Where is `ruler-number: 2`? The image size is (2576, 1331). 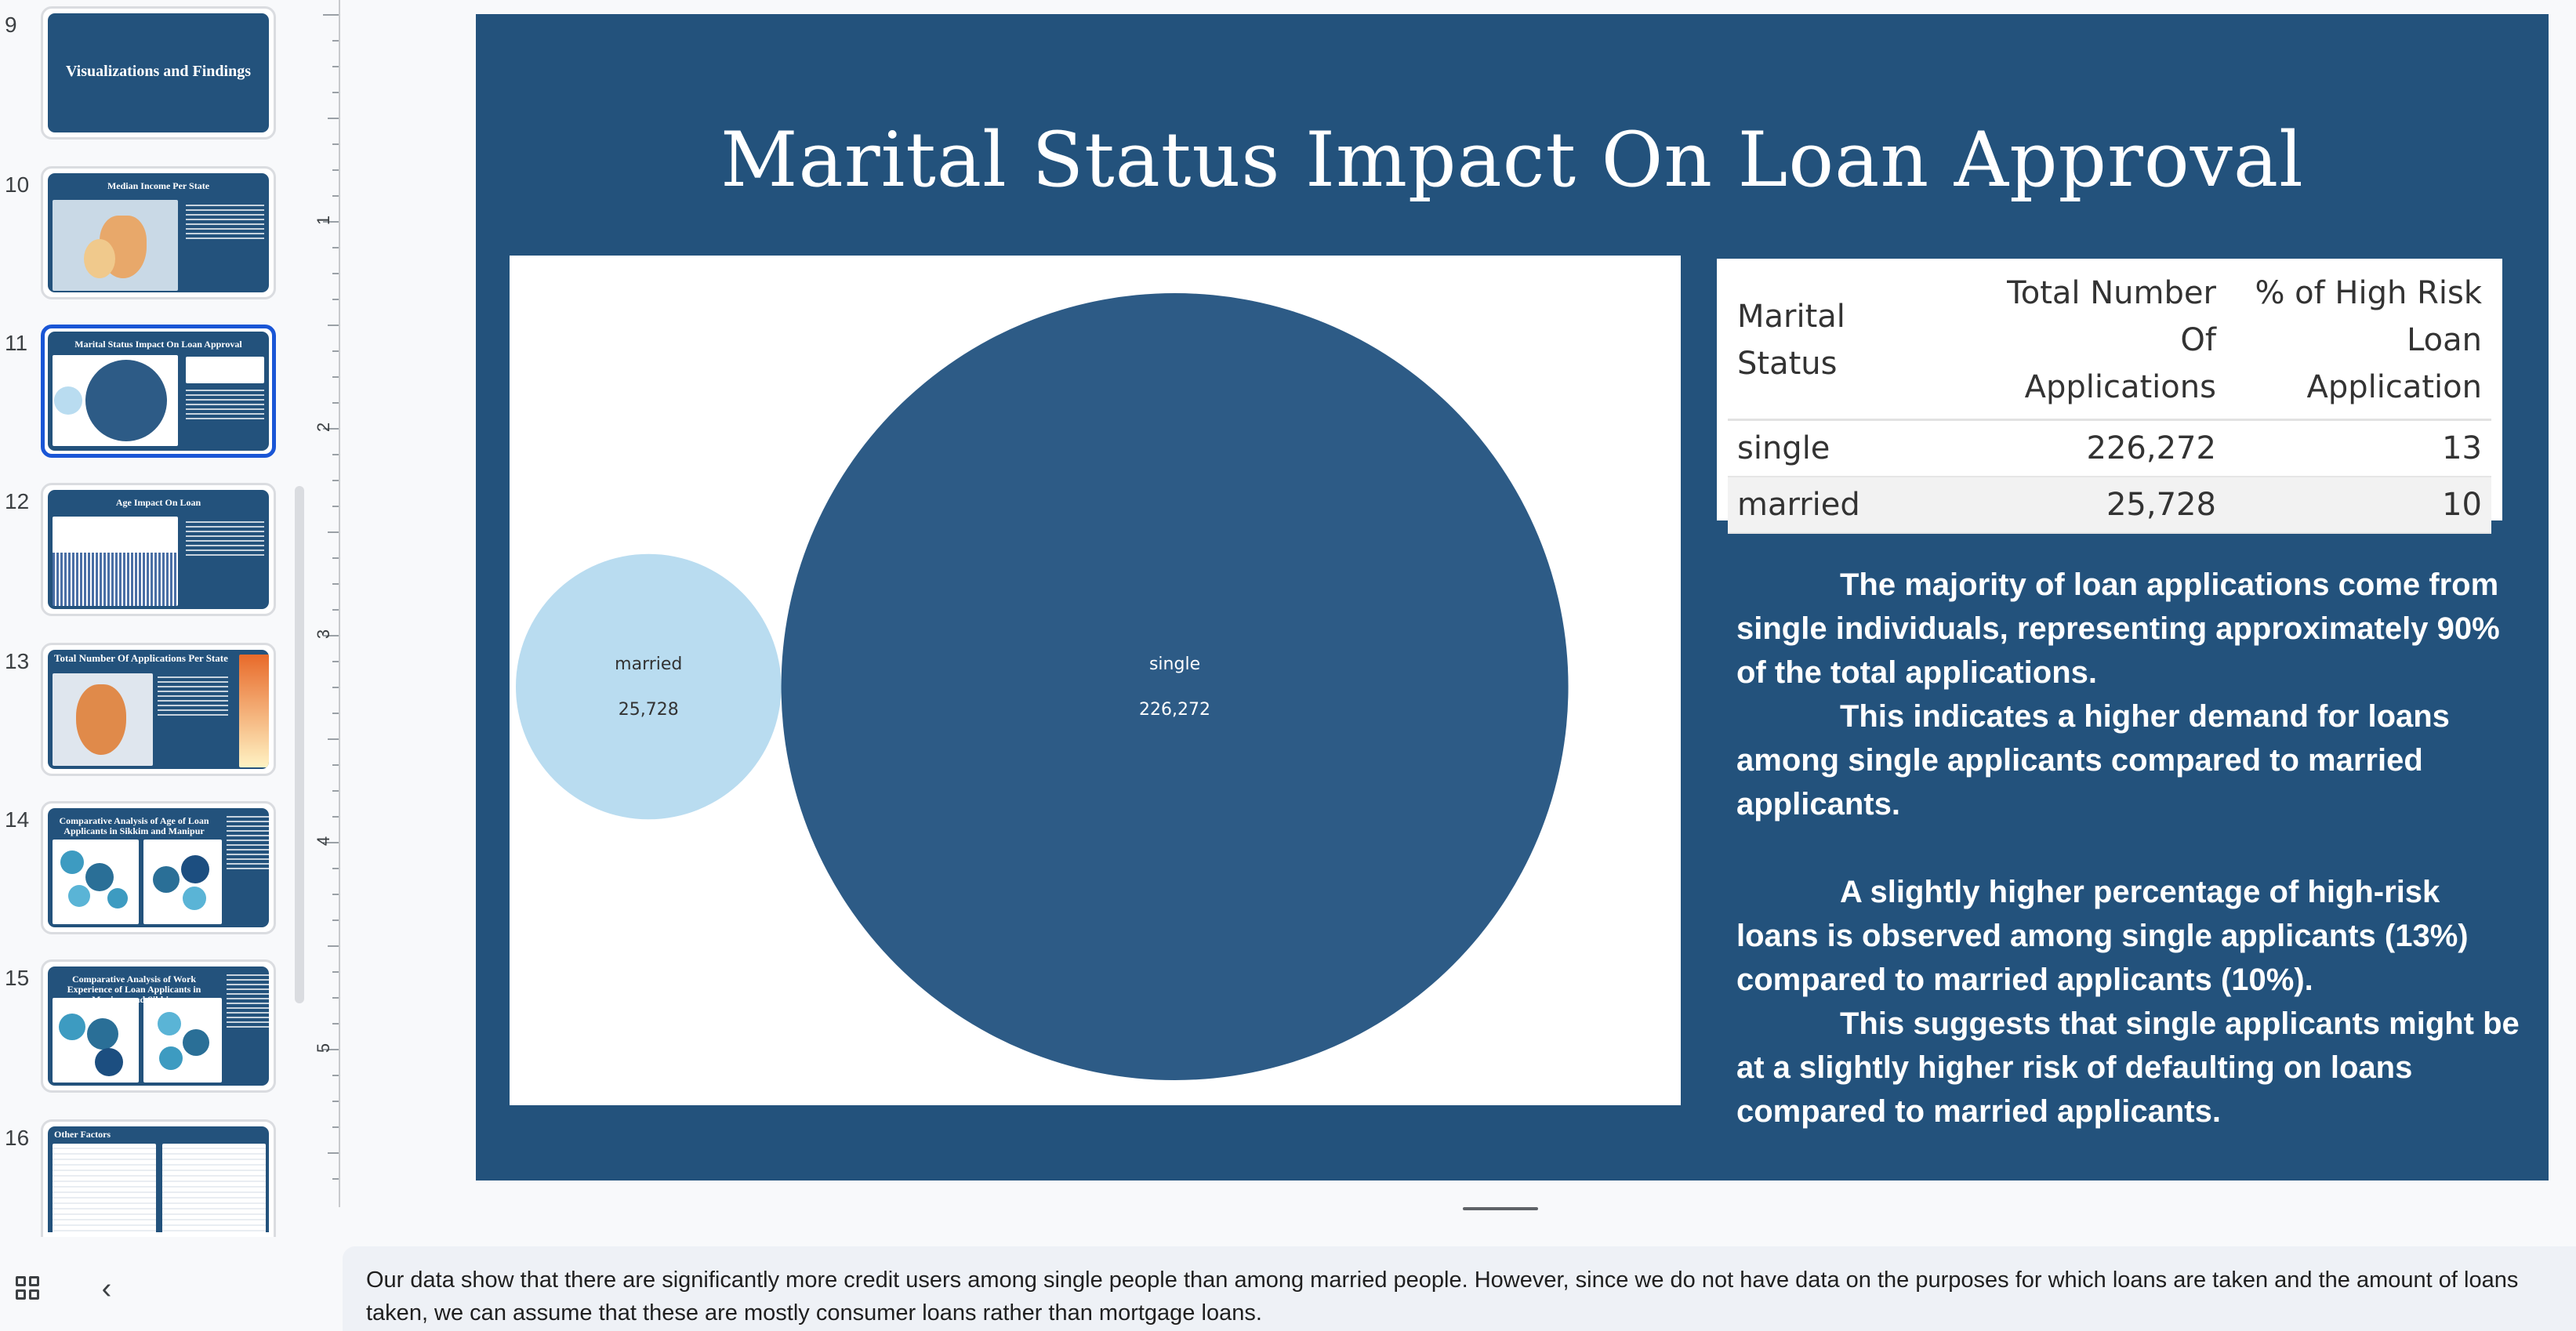
ruler-number: 2 is located at coordinates (324, 427).